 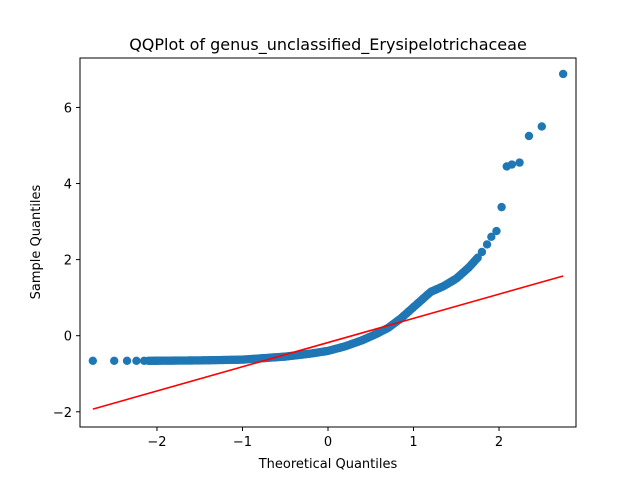 What do you see at coordinates (413, 442) in the screenshot?
I see `x-tick-label: 1` at bounding box center [413, 442].